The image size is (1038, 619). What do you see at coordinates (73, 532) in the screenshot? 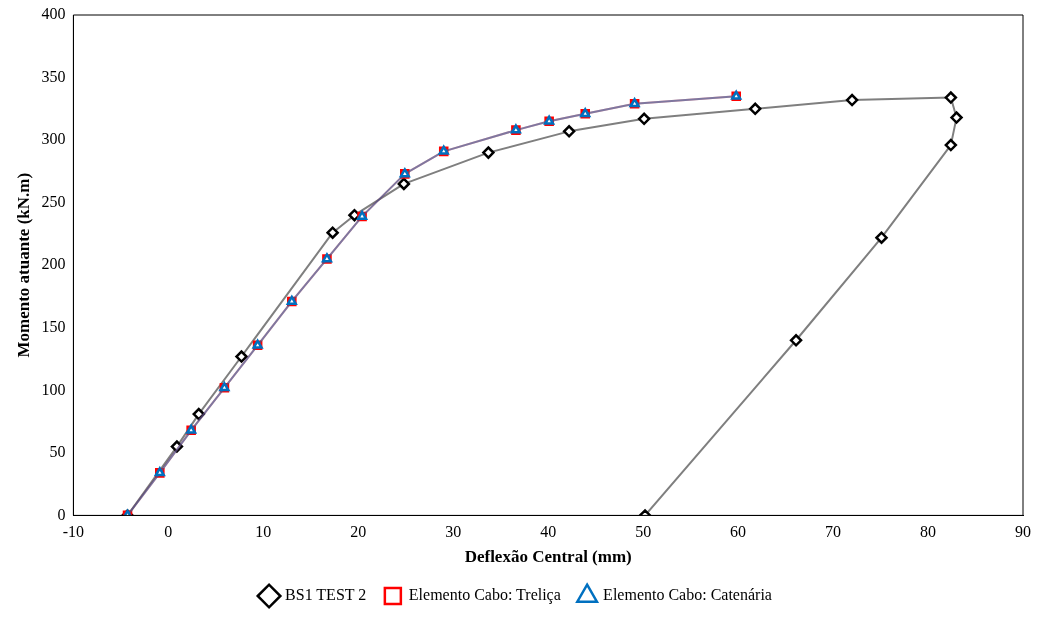
I see `x-tick-label: -10` at bounding box center [73, 532].